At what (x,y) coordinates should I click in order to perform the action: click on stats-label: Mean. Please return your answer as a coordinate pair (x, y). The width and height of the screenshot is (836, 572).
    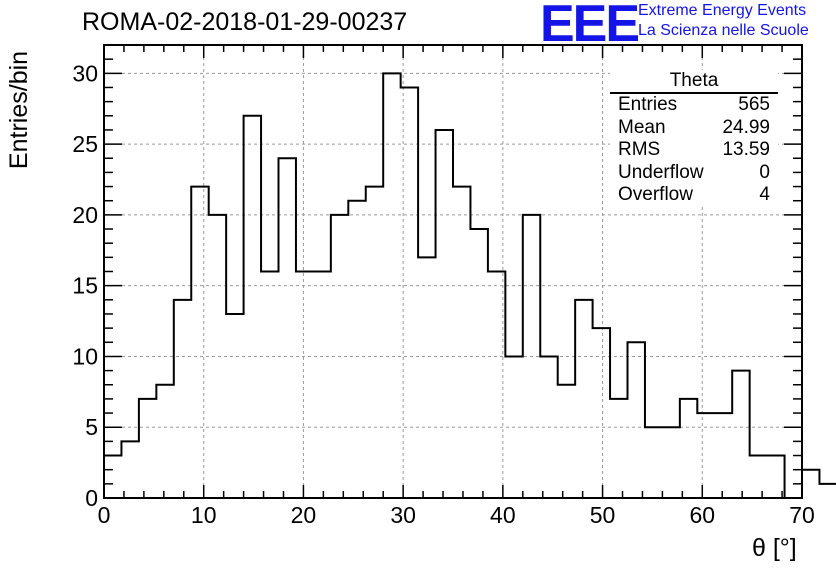
    Looking at the image, I should click on (642, 127).